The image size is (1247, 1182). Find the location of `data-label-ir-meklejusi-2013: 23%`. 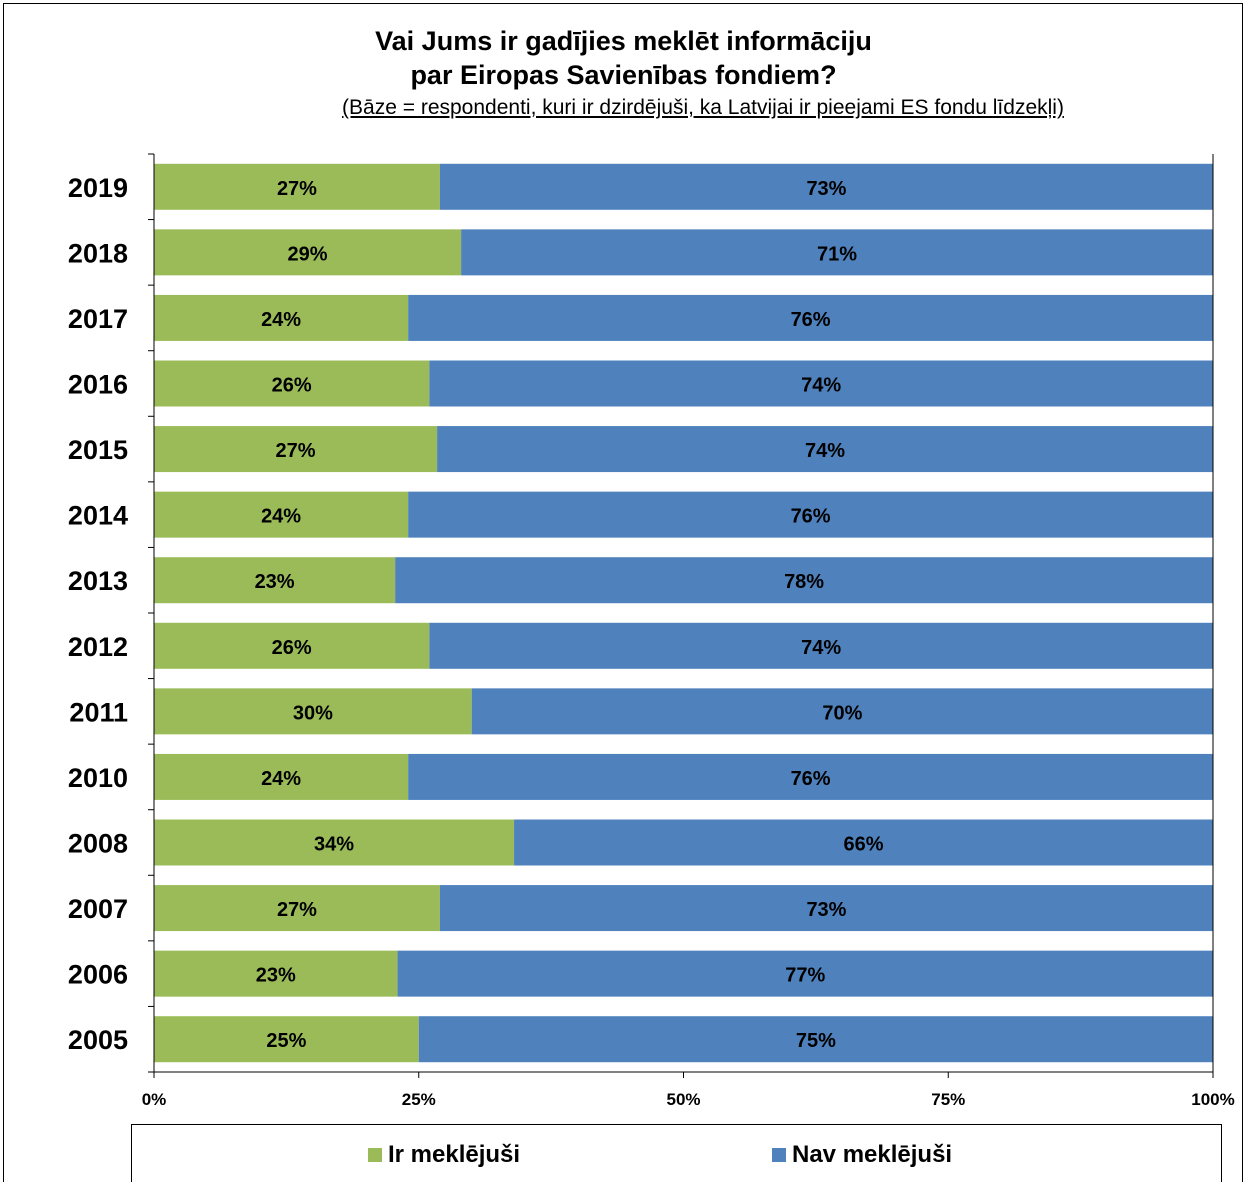

data-label-ir-meklejusi-2013: 23% is located at coordinates (275, 582).